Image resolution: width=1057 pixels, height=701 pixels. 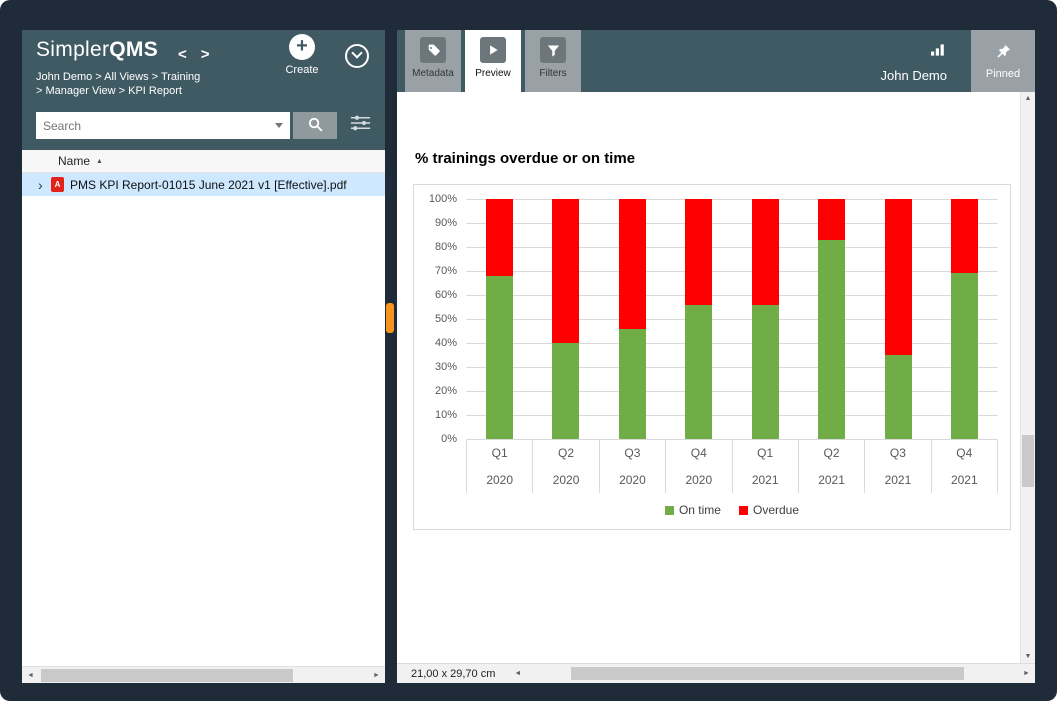 What do you see at coordinates (445, 319) in the screenshot?
I see `y-axis-label: 50%` at bounding box center [445, 319].